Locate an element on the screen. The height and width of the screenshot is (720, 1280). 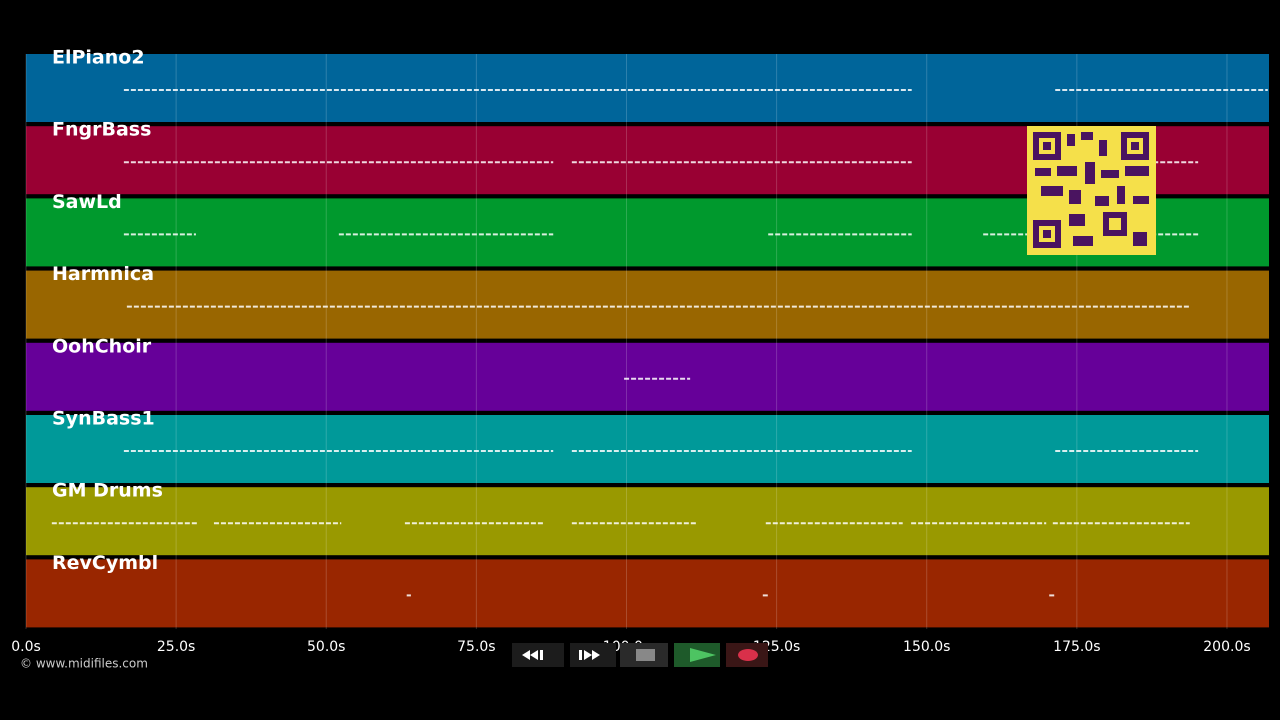
track-name: ElPiano2 is located at coordinates (98, 58).